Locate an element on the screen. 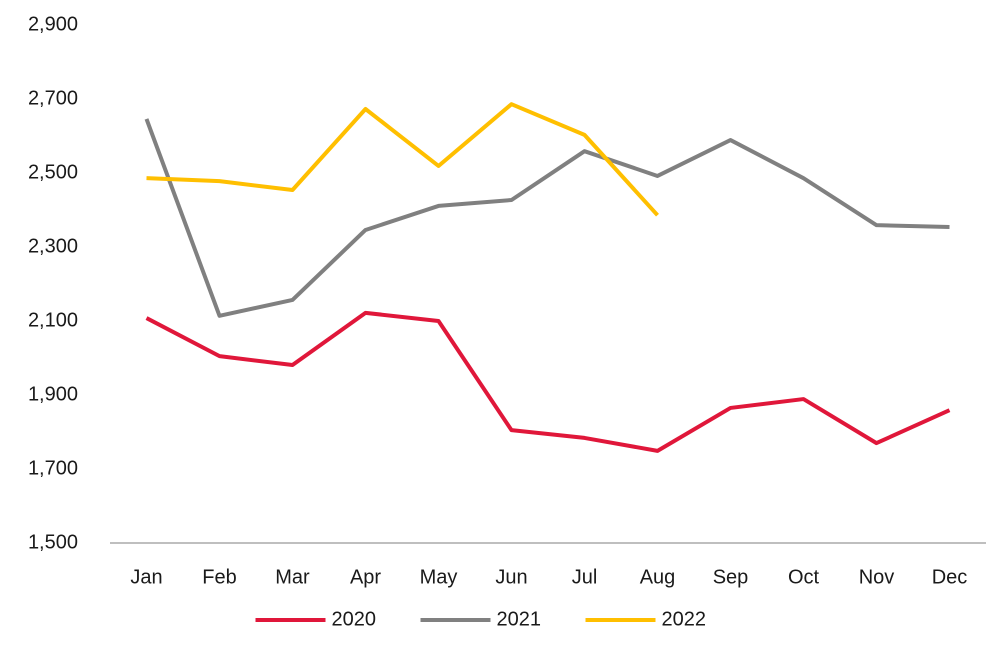 The width and height of the screenshot is (1000, 651). legend-label: 2021 is located at coordinates (519, 619).